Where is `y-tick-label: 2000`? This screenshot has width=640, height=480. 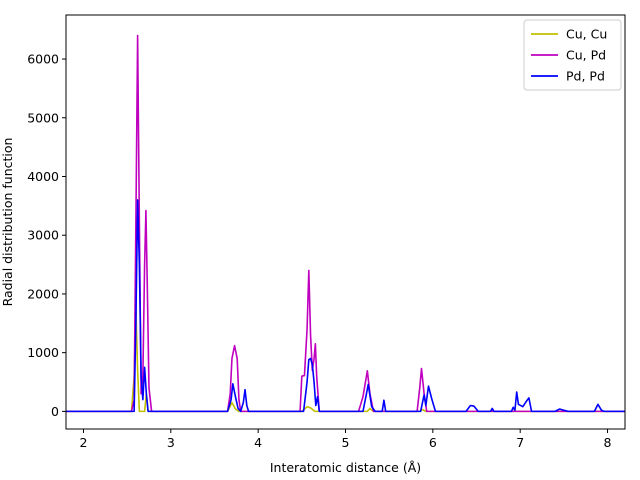 y-tick-label: 2000 is located at coordinates (43, 293).